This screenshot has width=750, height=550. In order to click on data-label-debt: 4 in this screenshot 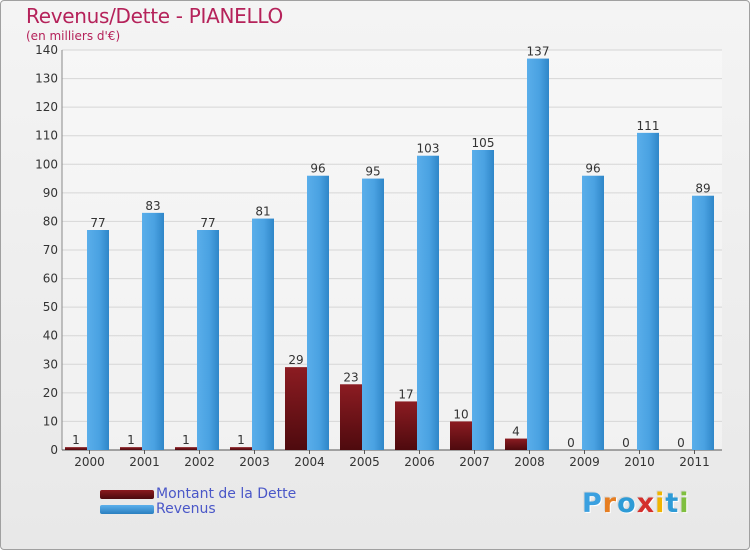, I will do `click(516, 432)`.